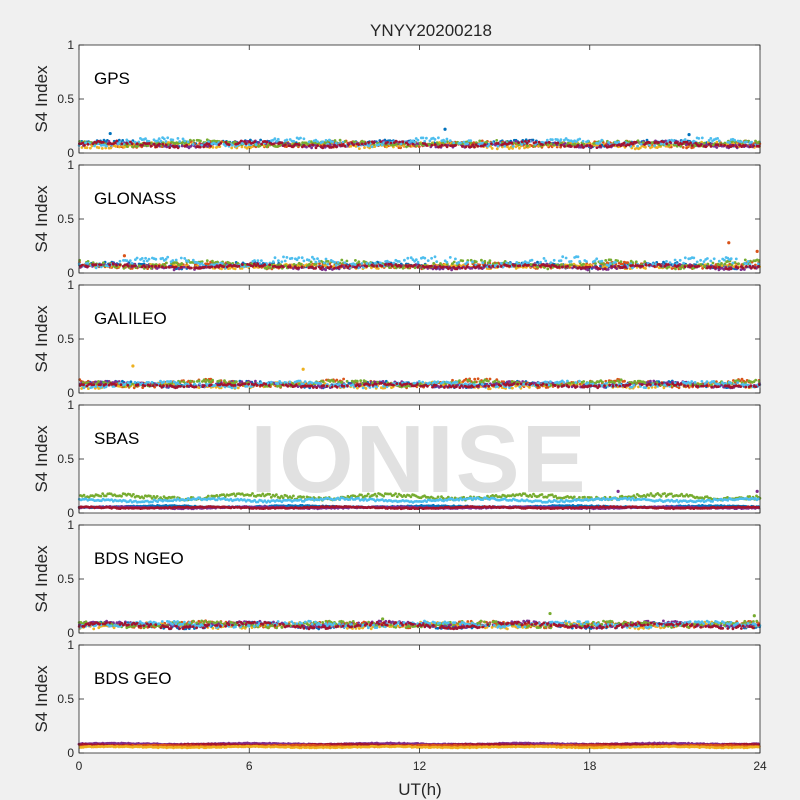 This screenshot has width=800, height=800. What do you see at coordinates (419, 139) in the screenshot?
I see `series-points` at bounding box center [419, 139].